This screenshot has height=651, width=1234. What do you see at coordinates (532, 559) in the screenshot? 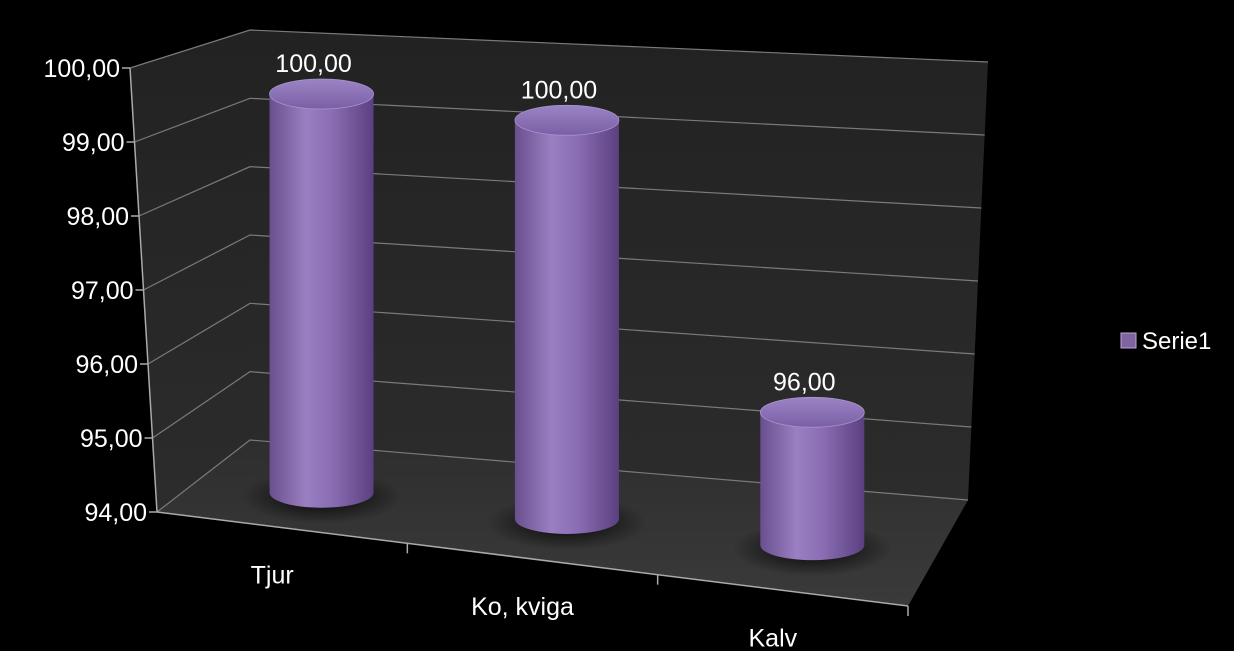
I see `x-axis-line` at bounding box center [532, 559].